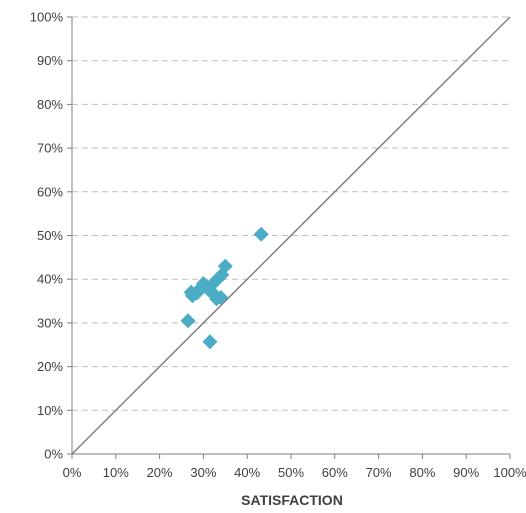  What do you see at coordinates (50, 60) in the screenshot?
I see `y-tick-label: 90%` at bounding box center [50, 60].